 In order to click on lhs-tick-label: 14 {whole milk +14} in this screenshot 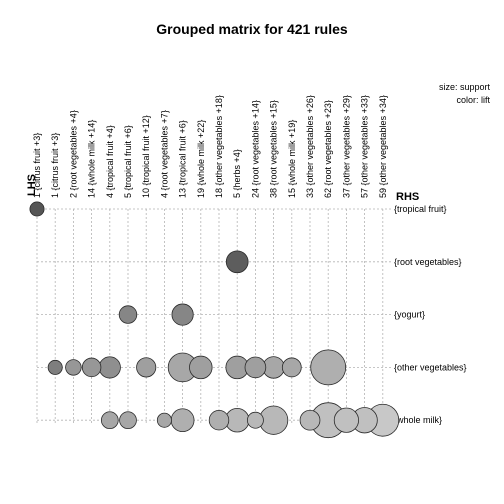, I will do `click(92, 159)`.